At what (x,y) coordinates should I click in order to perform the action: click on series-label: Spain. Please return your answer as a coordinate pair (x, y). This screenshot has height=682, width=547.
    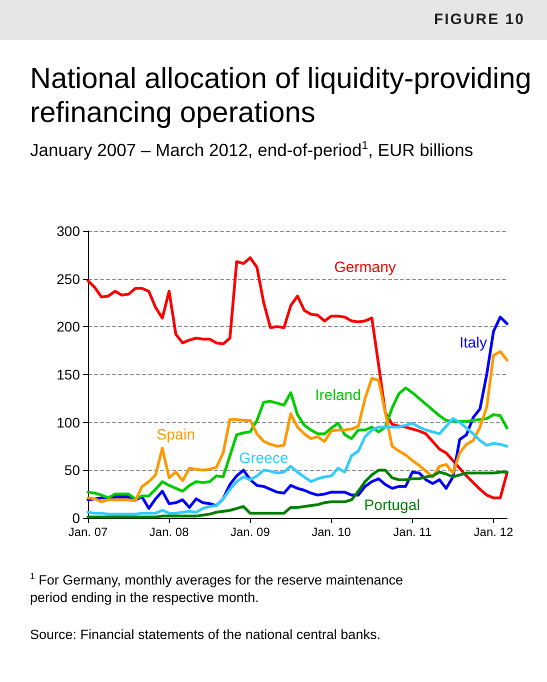
    Looking at the image, I should click on (176, 435).